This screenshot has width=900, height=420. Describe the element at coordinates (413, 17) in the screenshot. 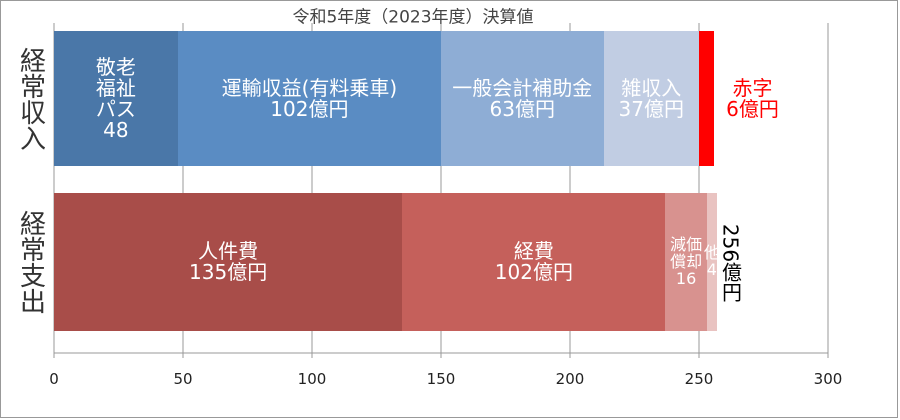

I see `chart-title: 令和5年度（2023年度）決算値` at that location.